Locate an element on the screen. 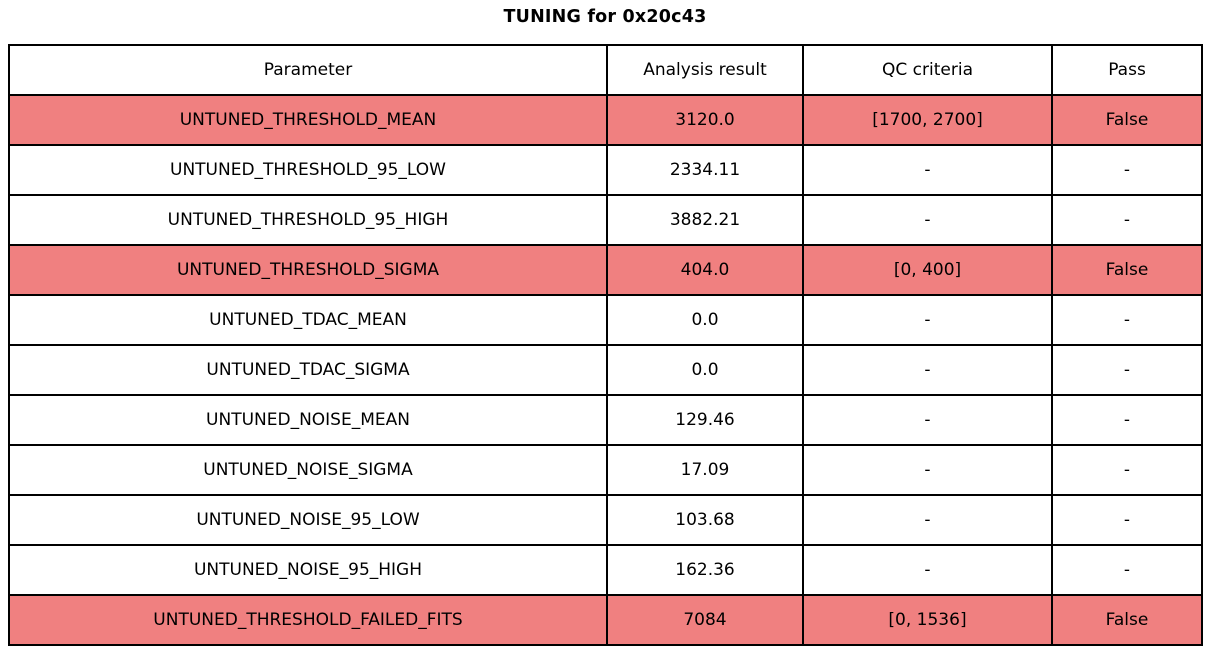 This screenshot has height=655, width=1210. table-row: UNTUNED_TDAC_MEAN 0.0 - - is located at coordinates (605, 320).